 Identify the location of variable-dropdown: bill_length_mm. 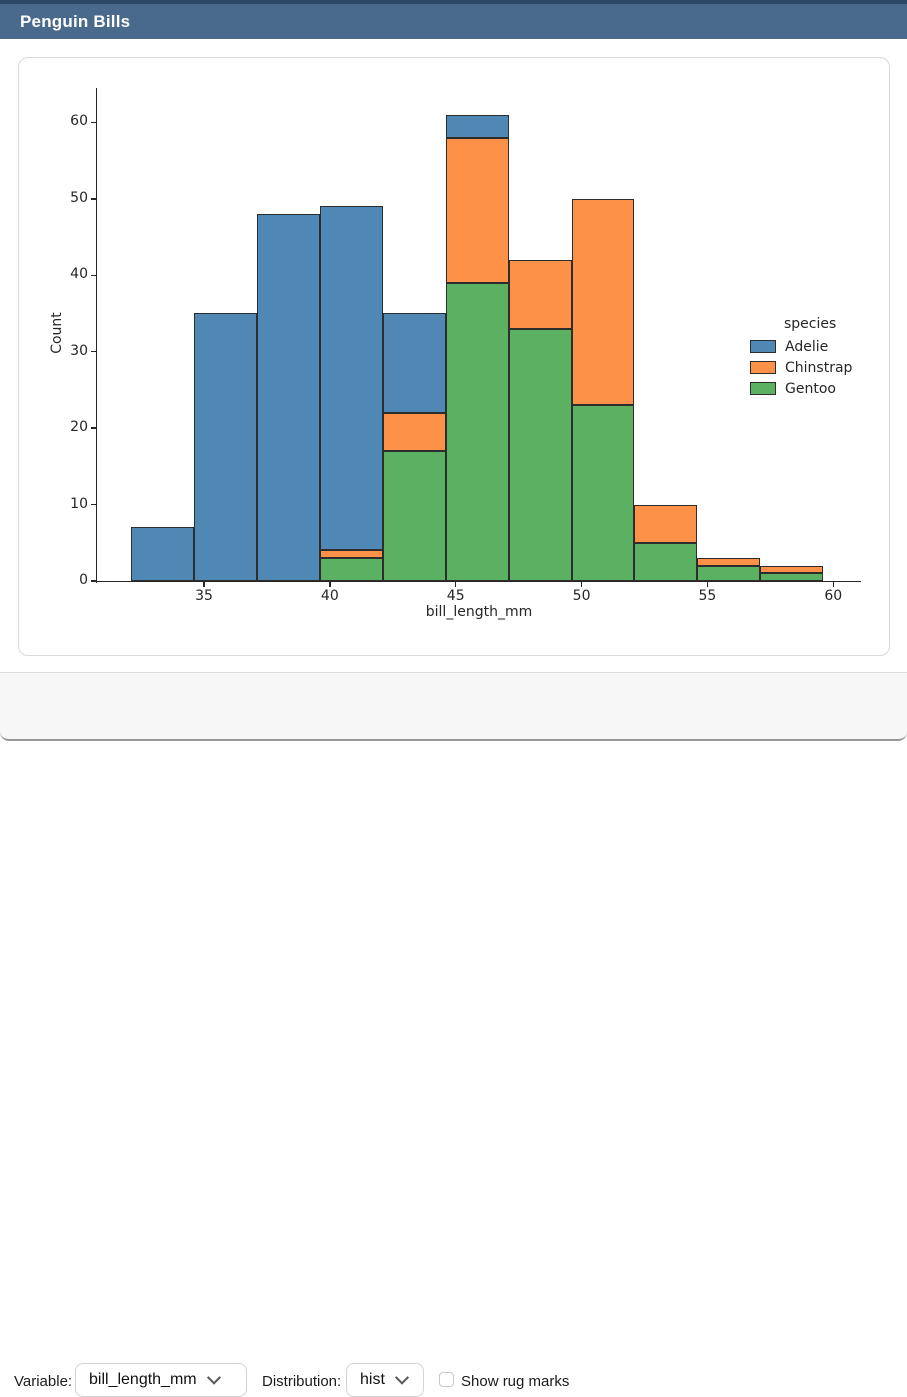
(161, 1380).